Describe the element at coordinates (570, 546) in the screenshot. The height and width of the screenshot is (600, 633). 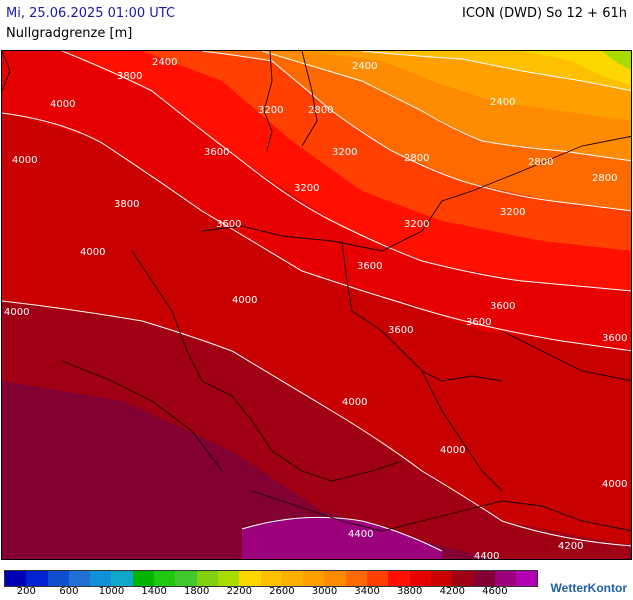
I see `contour-label: 4200` at that location.